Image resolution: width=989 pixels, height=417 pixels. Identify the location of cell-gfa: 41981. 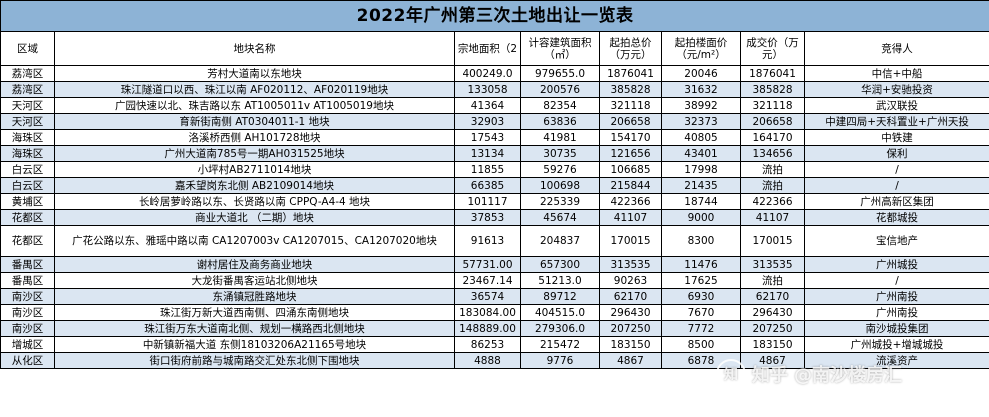
(560, 137).